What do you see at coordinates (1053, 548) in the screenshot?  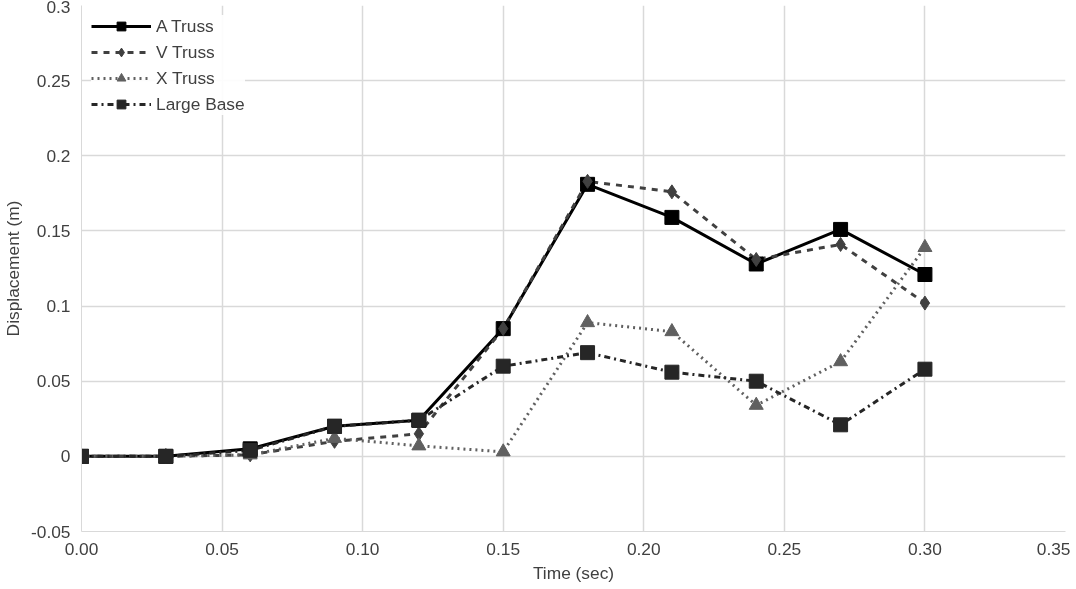 I see `x-tick-label: 0.35` at bounding box center [1053, 548].